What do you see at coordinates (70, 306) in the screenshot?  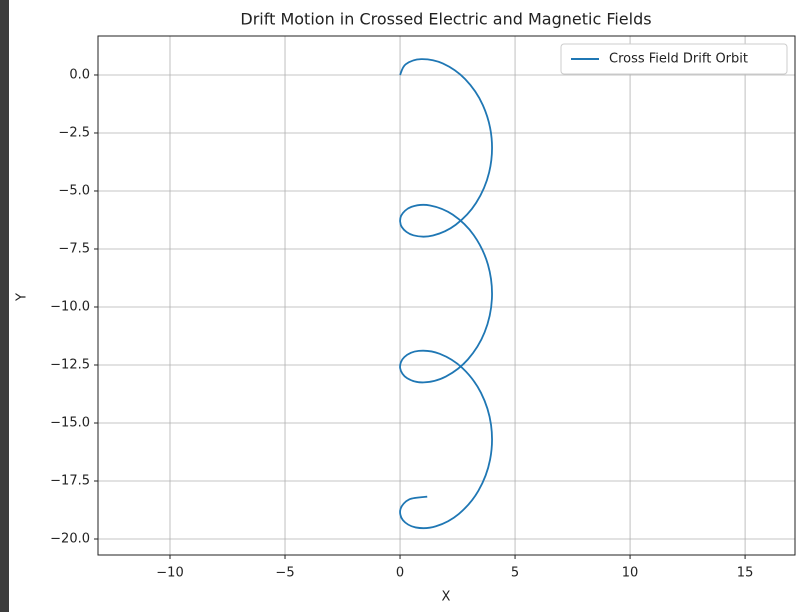 I see `y-tick-label: −10.0` at bounding box center [70, 306].